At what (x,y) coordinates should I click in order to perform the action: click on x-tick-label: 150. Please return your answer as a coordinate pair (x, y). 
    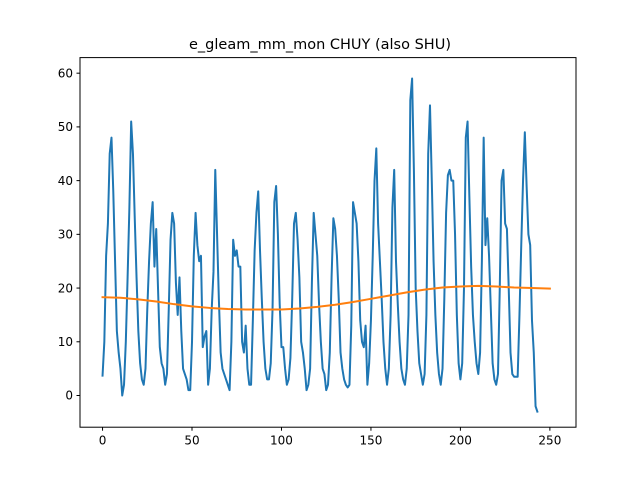
    Looking at the image, I should click on (370, 441).